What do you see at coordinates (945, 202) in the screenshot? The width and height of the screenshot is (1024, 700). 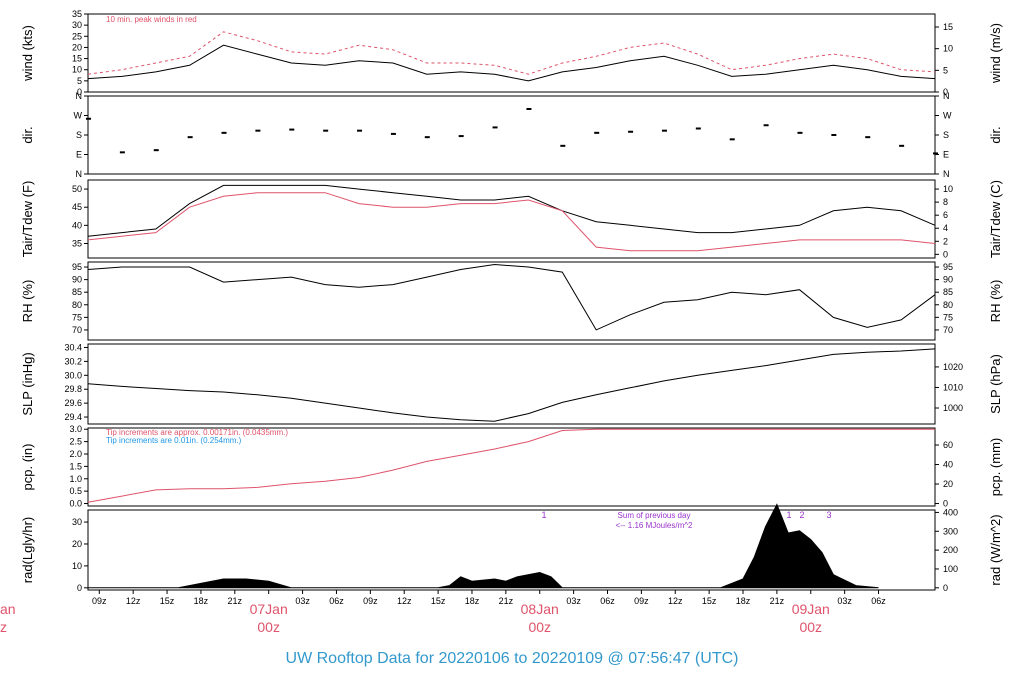 I see `y-tick-label-right: 8` at bounding box center [945, 202].